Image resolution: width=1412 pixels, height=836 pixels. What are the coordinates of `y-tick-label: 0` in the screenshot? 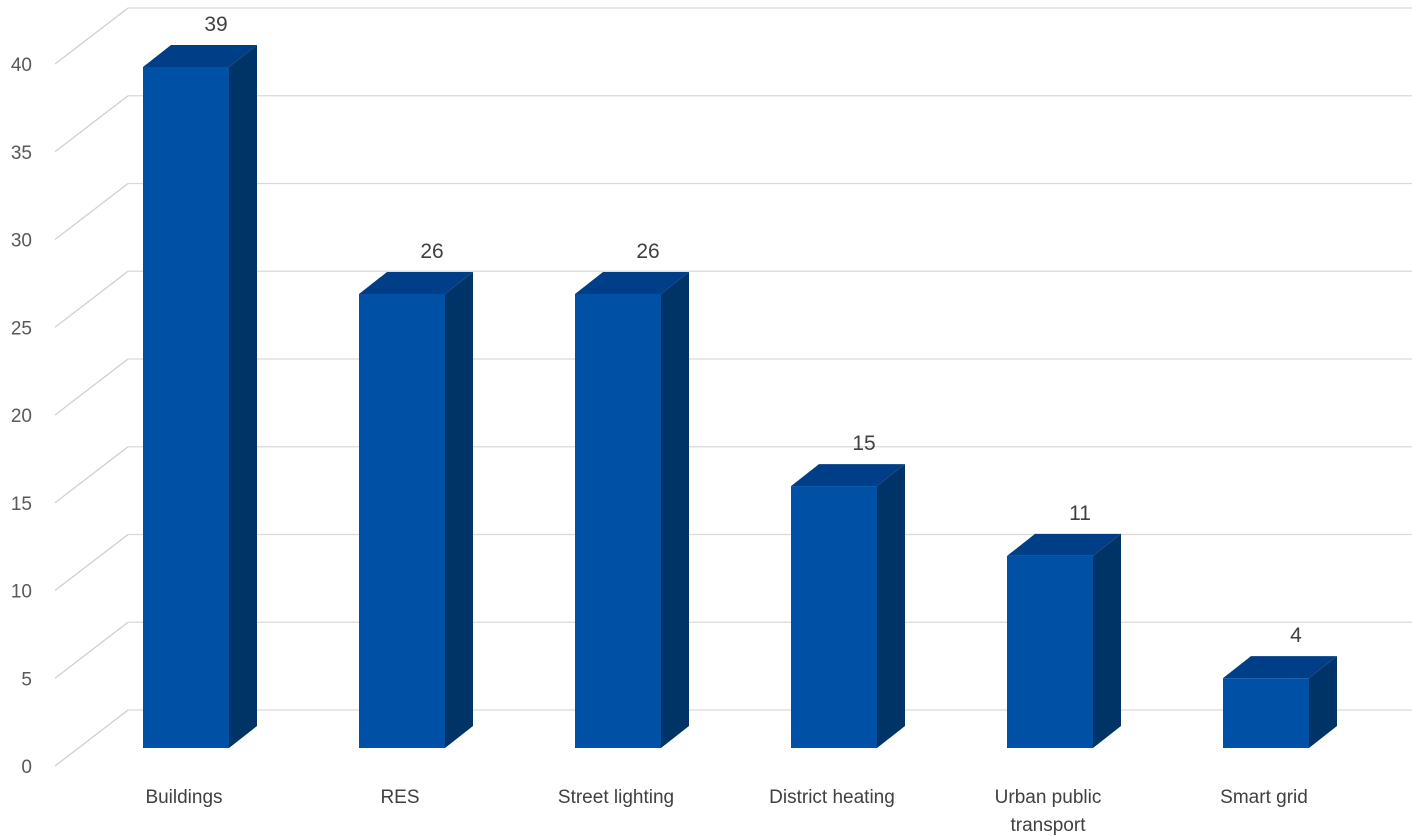 It's located at (26, 767).